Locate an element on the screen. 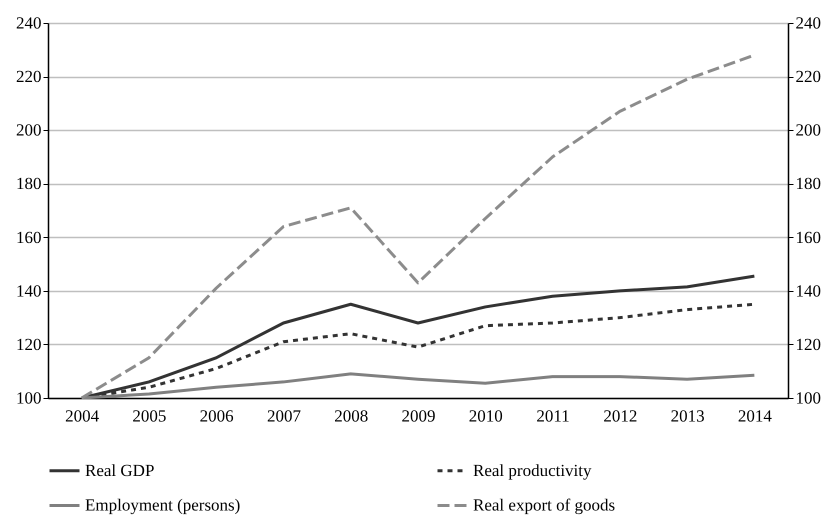 This screenshot has width=833, height=529. x-tick-label: 2005 is located at coordinates (149, 416).